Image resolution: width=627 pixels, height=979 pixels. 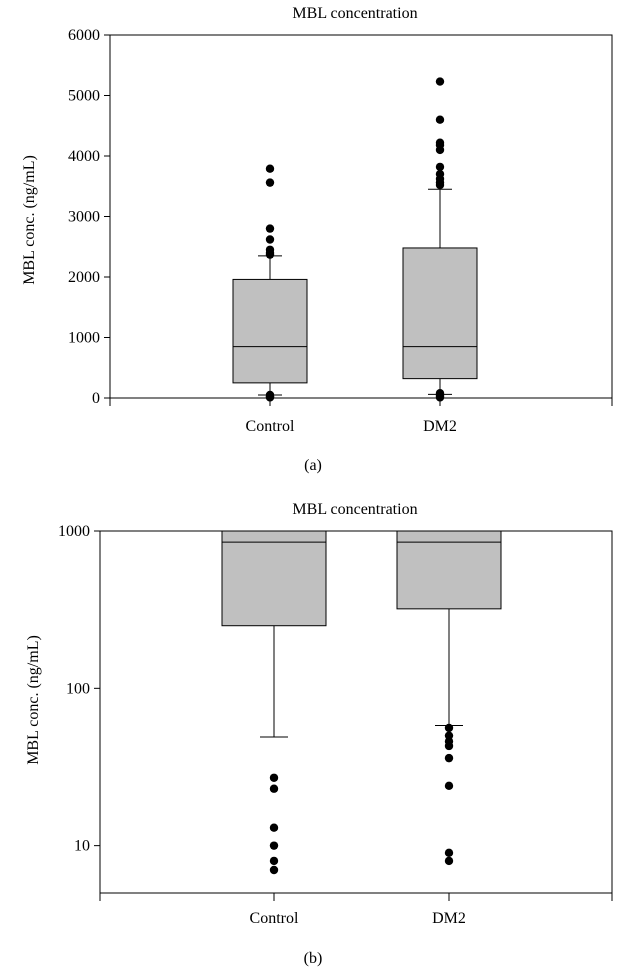 What do you see at coordinates (313, 958) in the screenshot?
I see `panel-b-caption: (b)` at bounding box center [313, 958].